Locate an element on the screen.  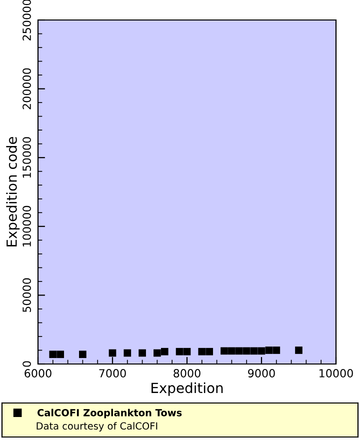
x-tick-label: 6000 is located at coordinates (38, 373).